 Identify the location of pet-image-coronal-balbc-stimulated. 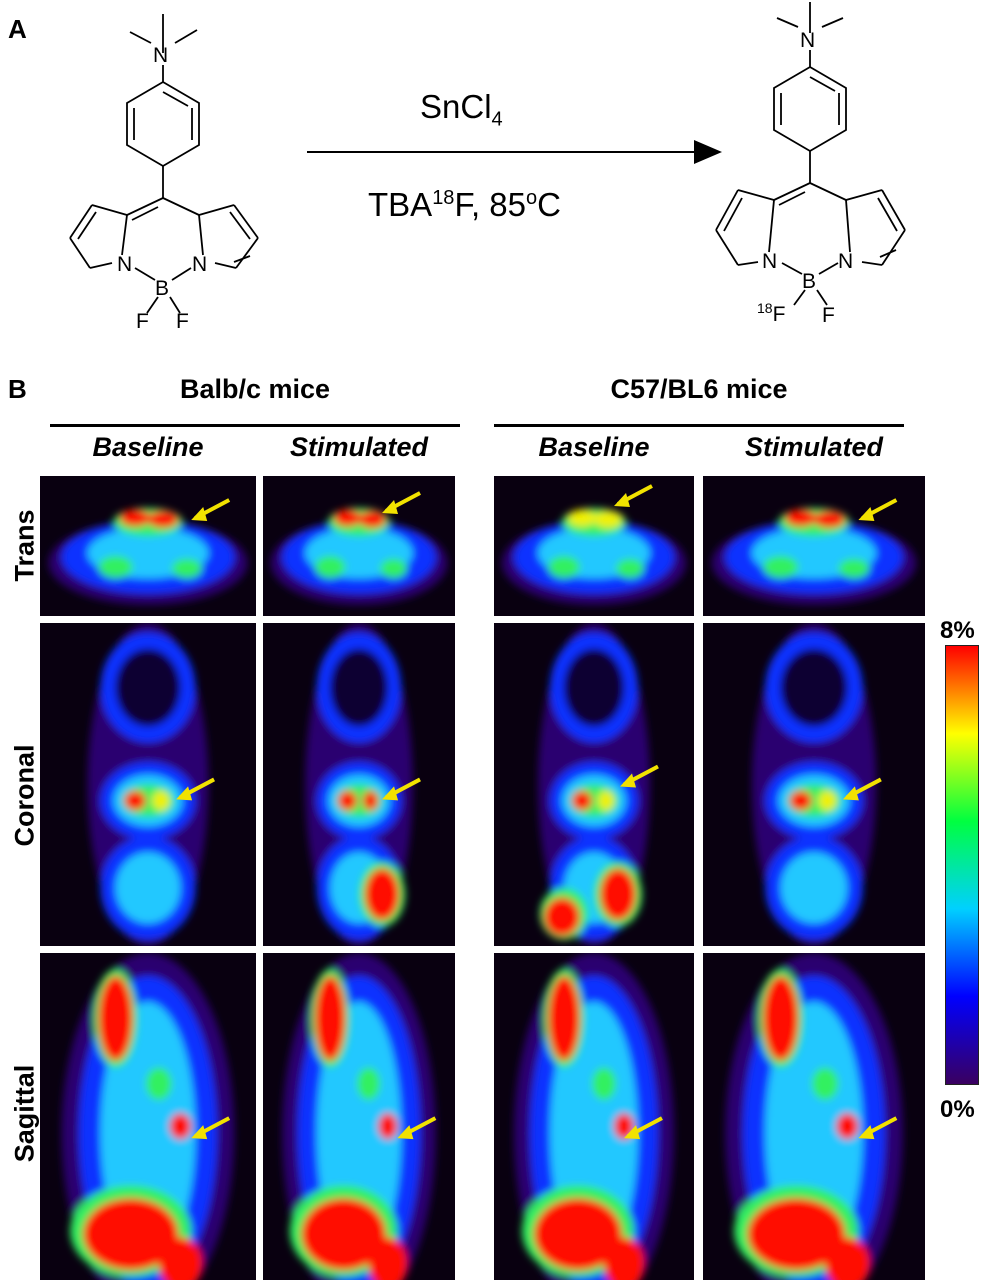
(359, 784).